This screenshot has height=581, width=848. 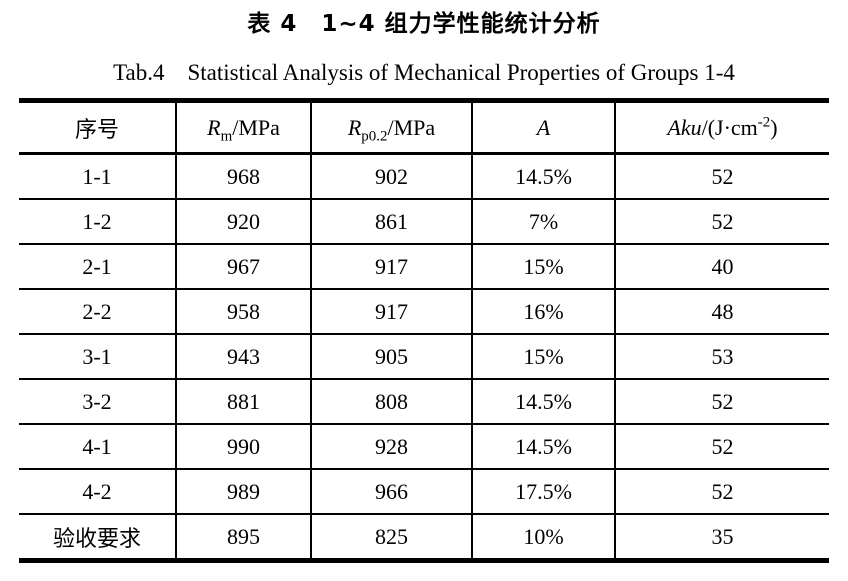 What do you see at coordinates (98, 176) in the screenshot?
I see `row-label-cell: 1-1` at bounding box center [98, 176].